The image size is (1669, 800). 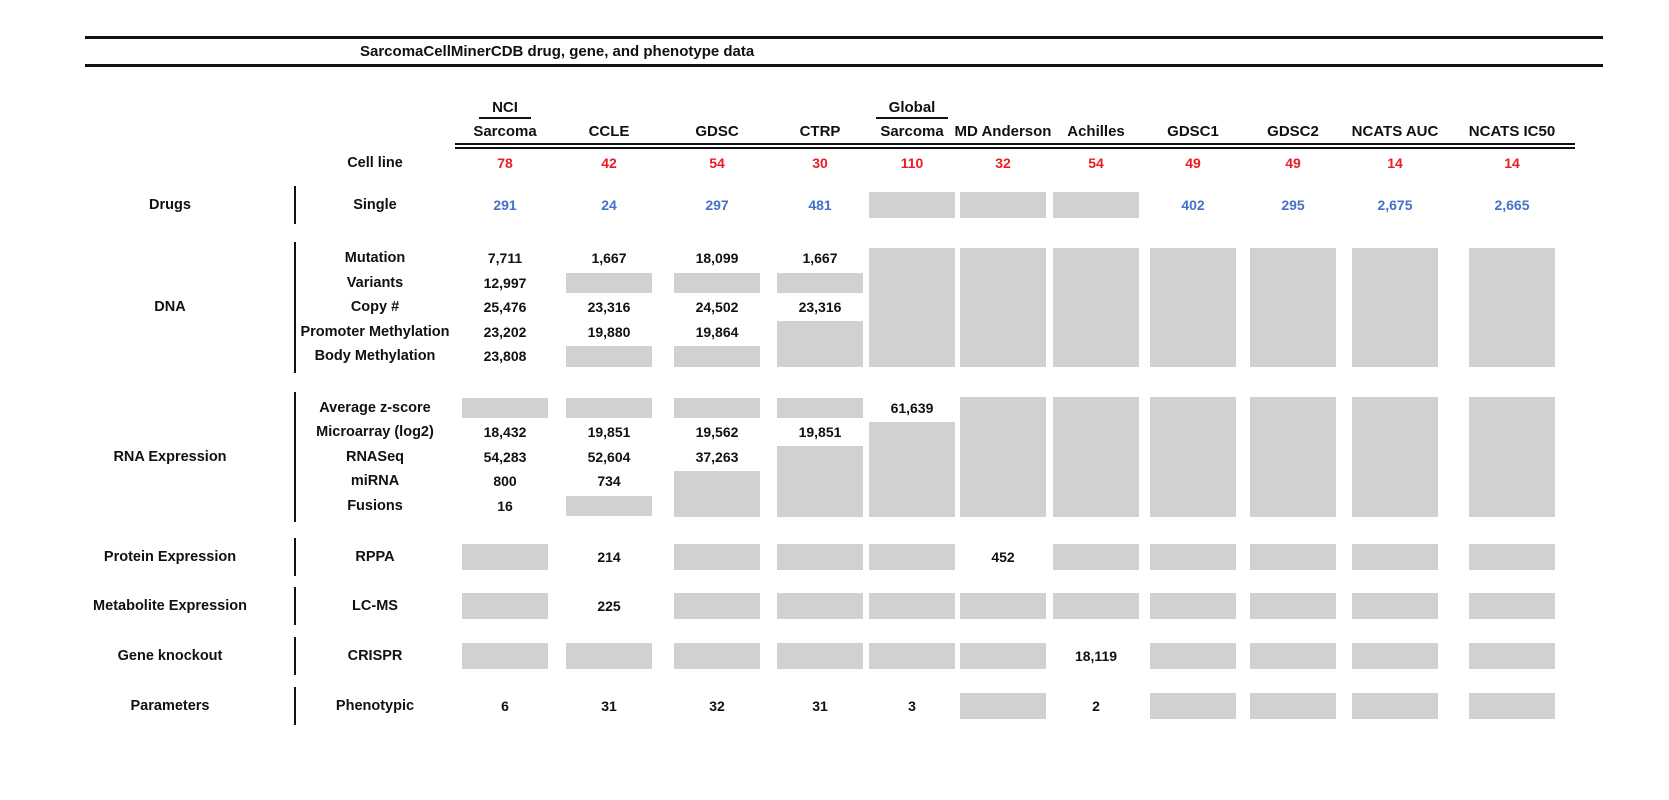 What do you see at coordinates (375, 606) in the screenshot?
I see `row-label: LC-MS` at bounding box center [375, 606].